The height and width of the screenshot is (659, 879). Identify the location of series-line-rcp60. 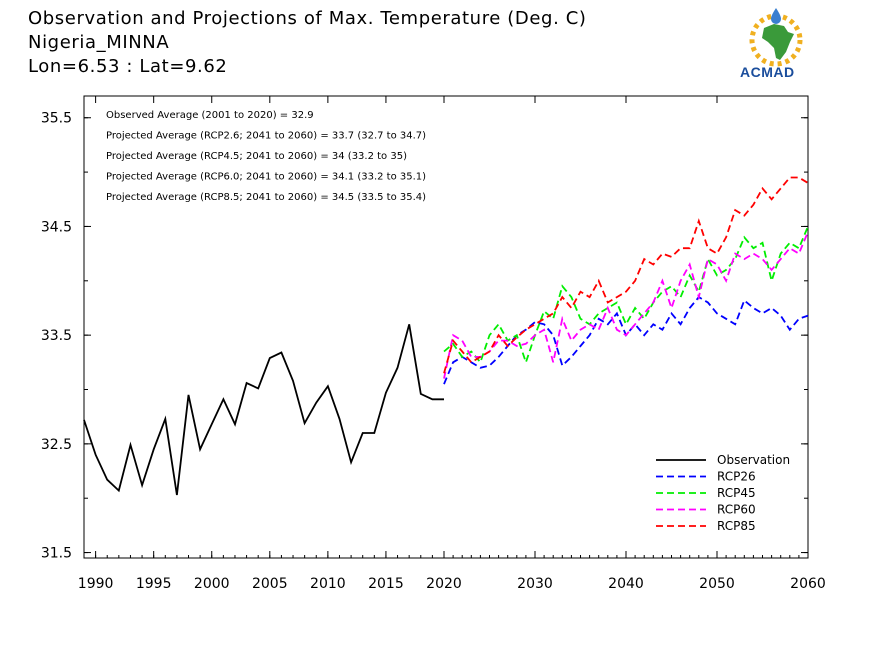
(626, 305).